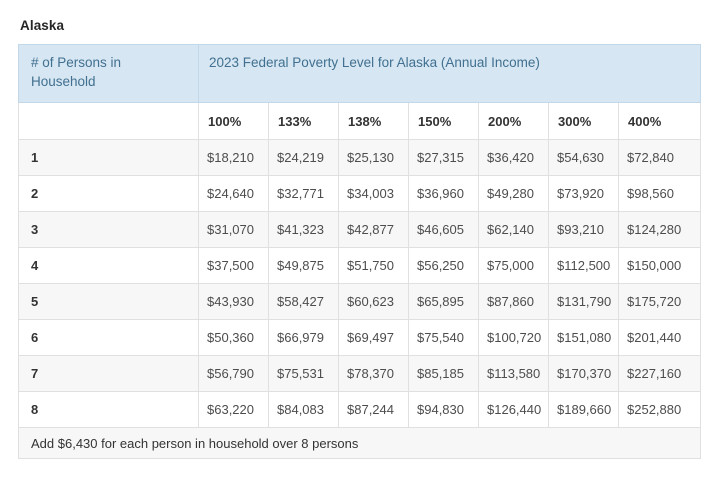  I want to click on value-cell: $126,440, so click(513, 409).